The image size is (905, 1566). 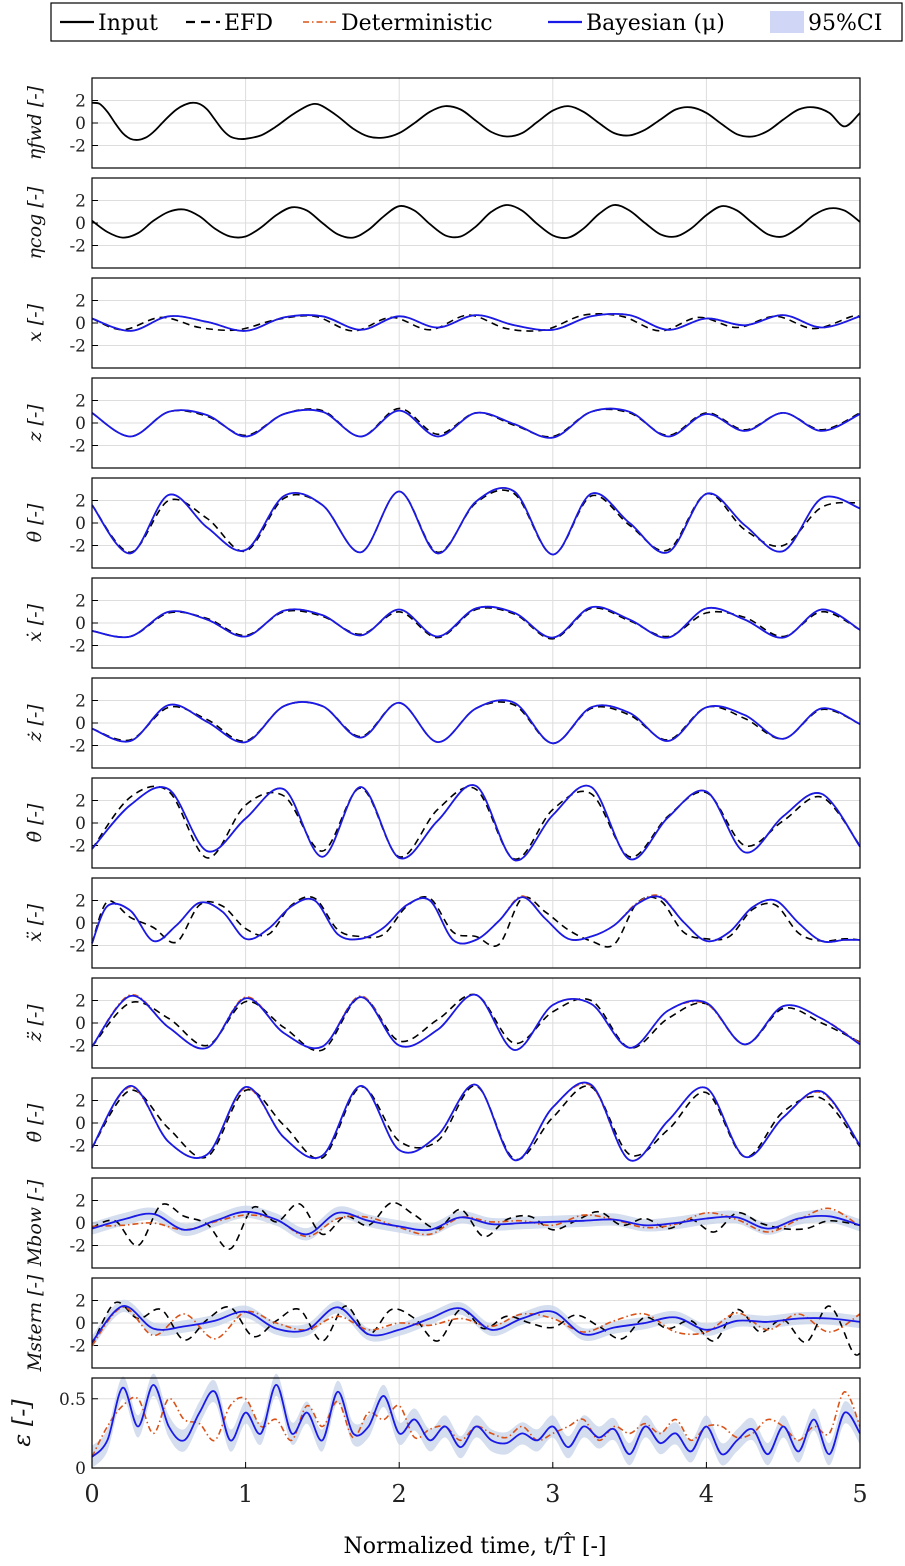 I want to click on legend-entry-efd: EFD, so click(x=229, y=23).